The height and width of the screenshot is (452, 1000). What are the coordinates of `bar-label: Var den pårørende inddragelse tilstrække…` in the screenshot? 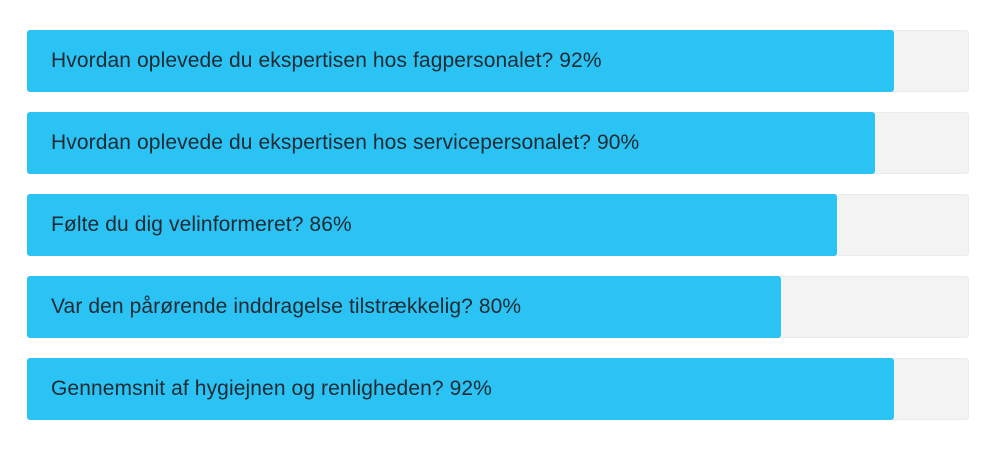 It's located at (286, 306).